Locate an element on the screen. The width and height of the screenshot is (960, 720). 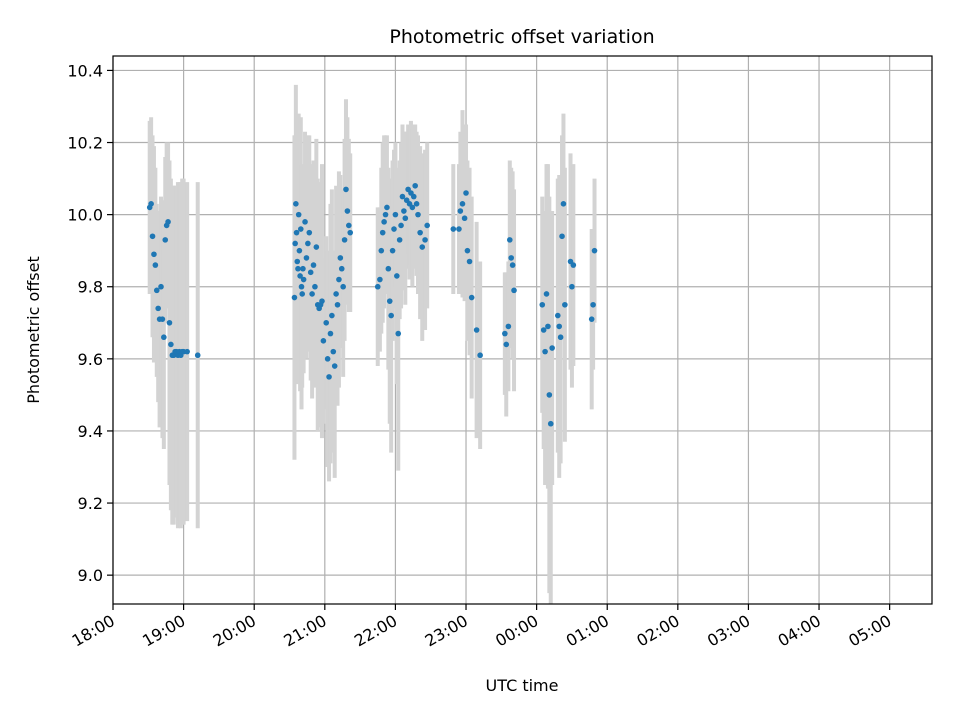
y-axis-label: Photometric offset is located at coordinates (33, 330).